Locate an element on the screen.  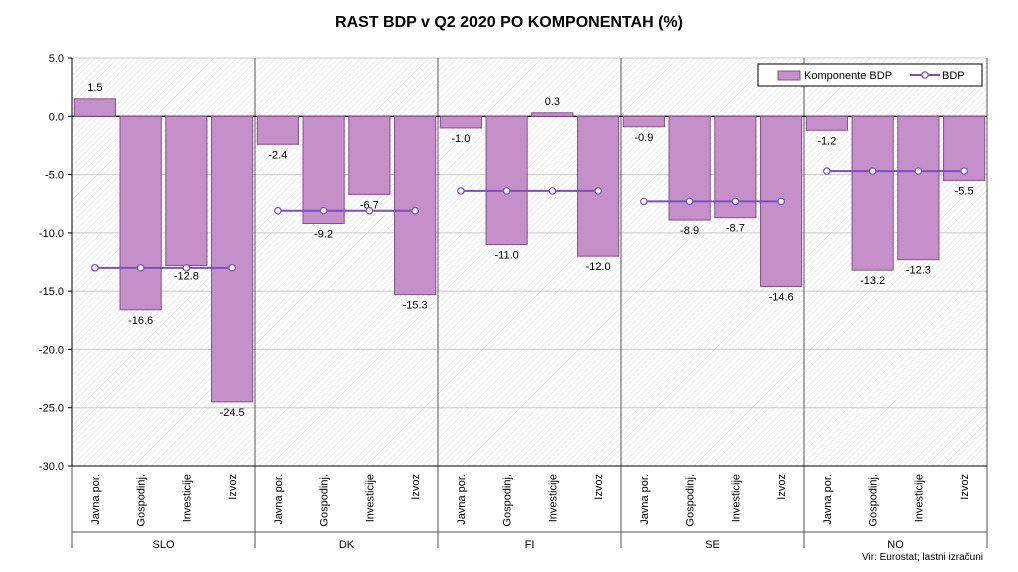
data-label: 0.3 is located at coordinates (552, 102).